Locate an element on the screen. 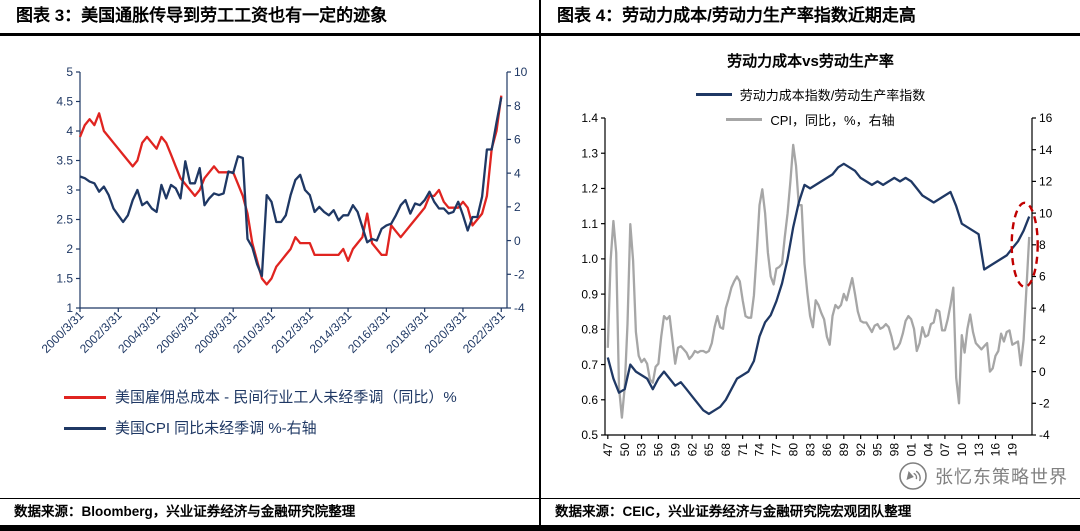  bottom-rule is located at coordinates (540, 528).